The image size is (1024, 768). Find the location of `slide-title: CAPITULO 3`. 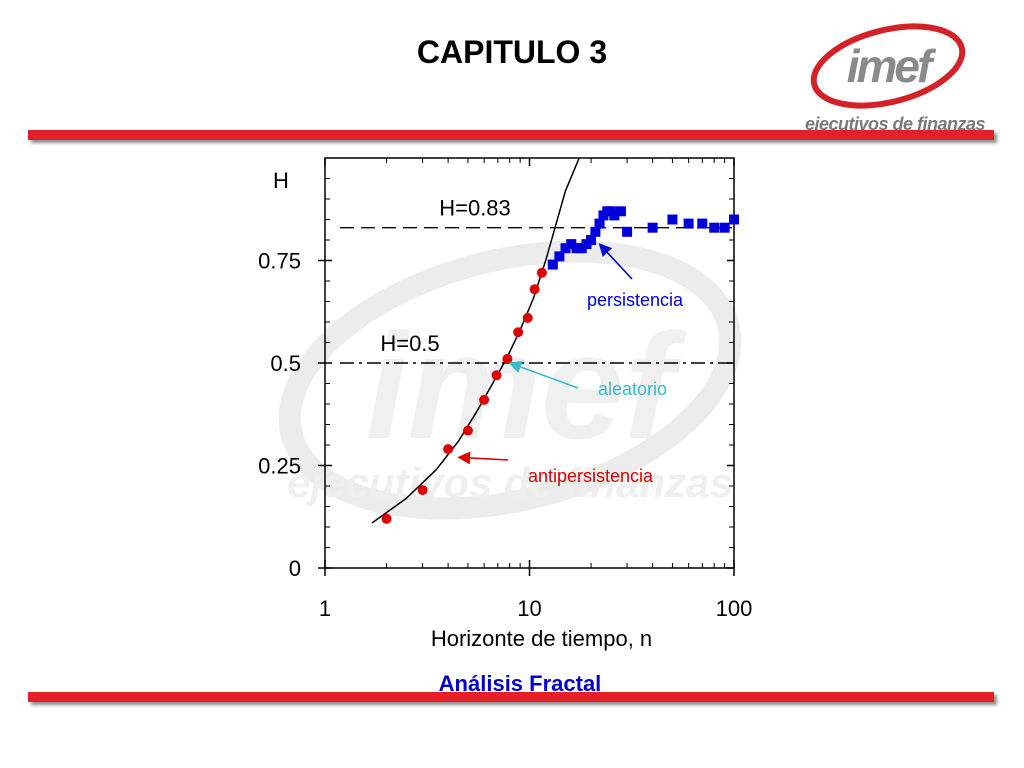

slide-title: CAPITULO 3 is located at coordinates (512, 52).